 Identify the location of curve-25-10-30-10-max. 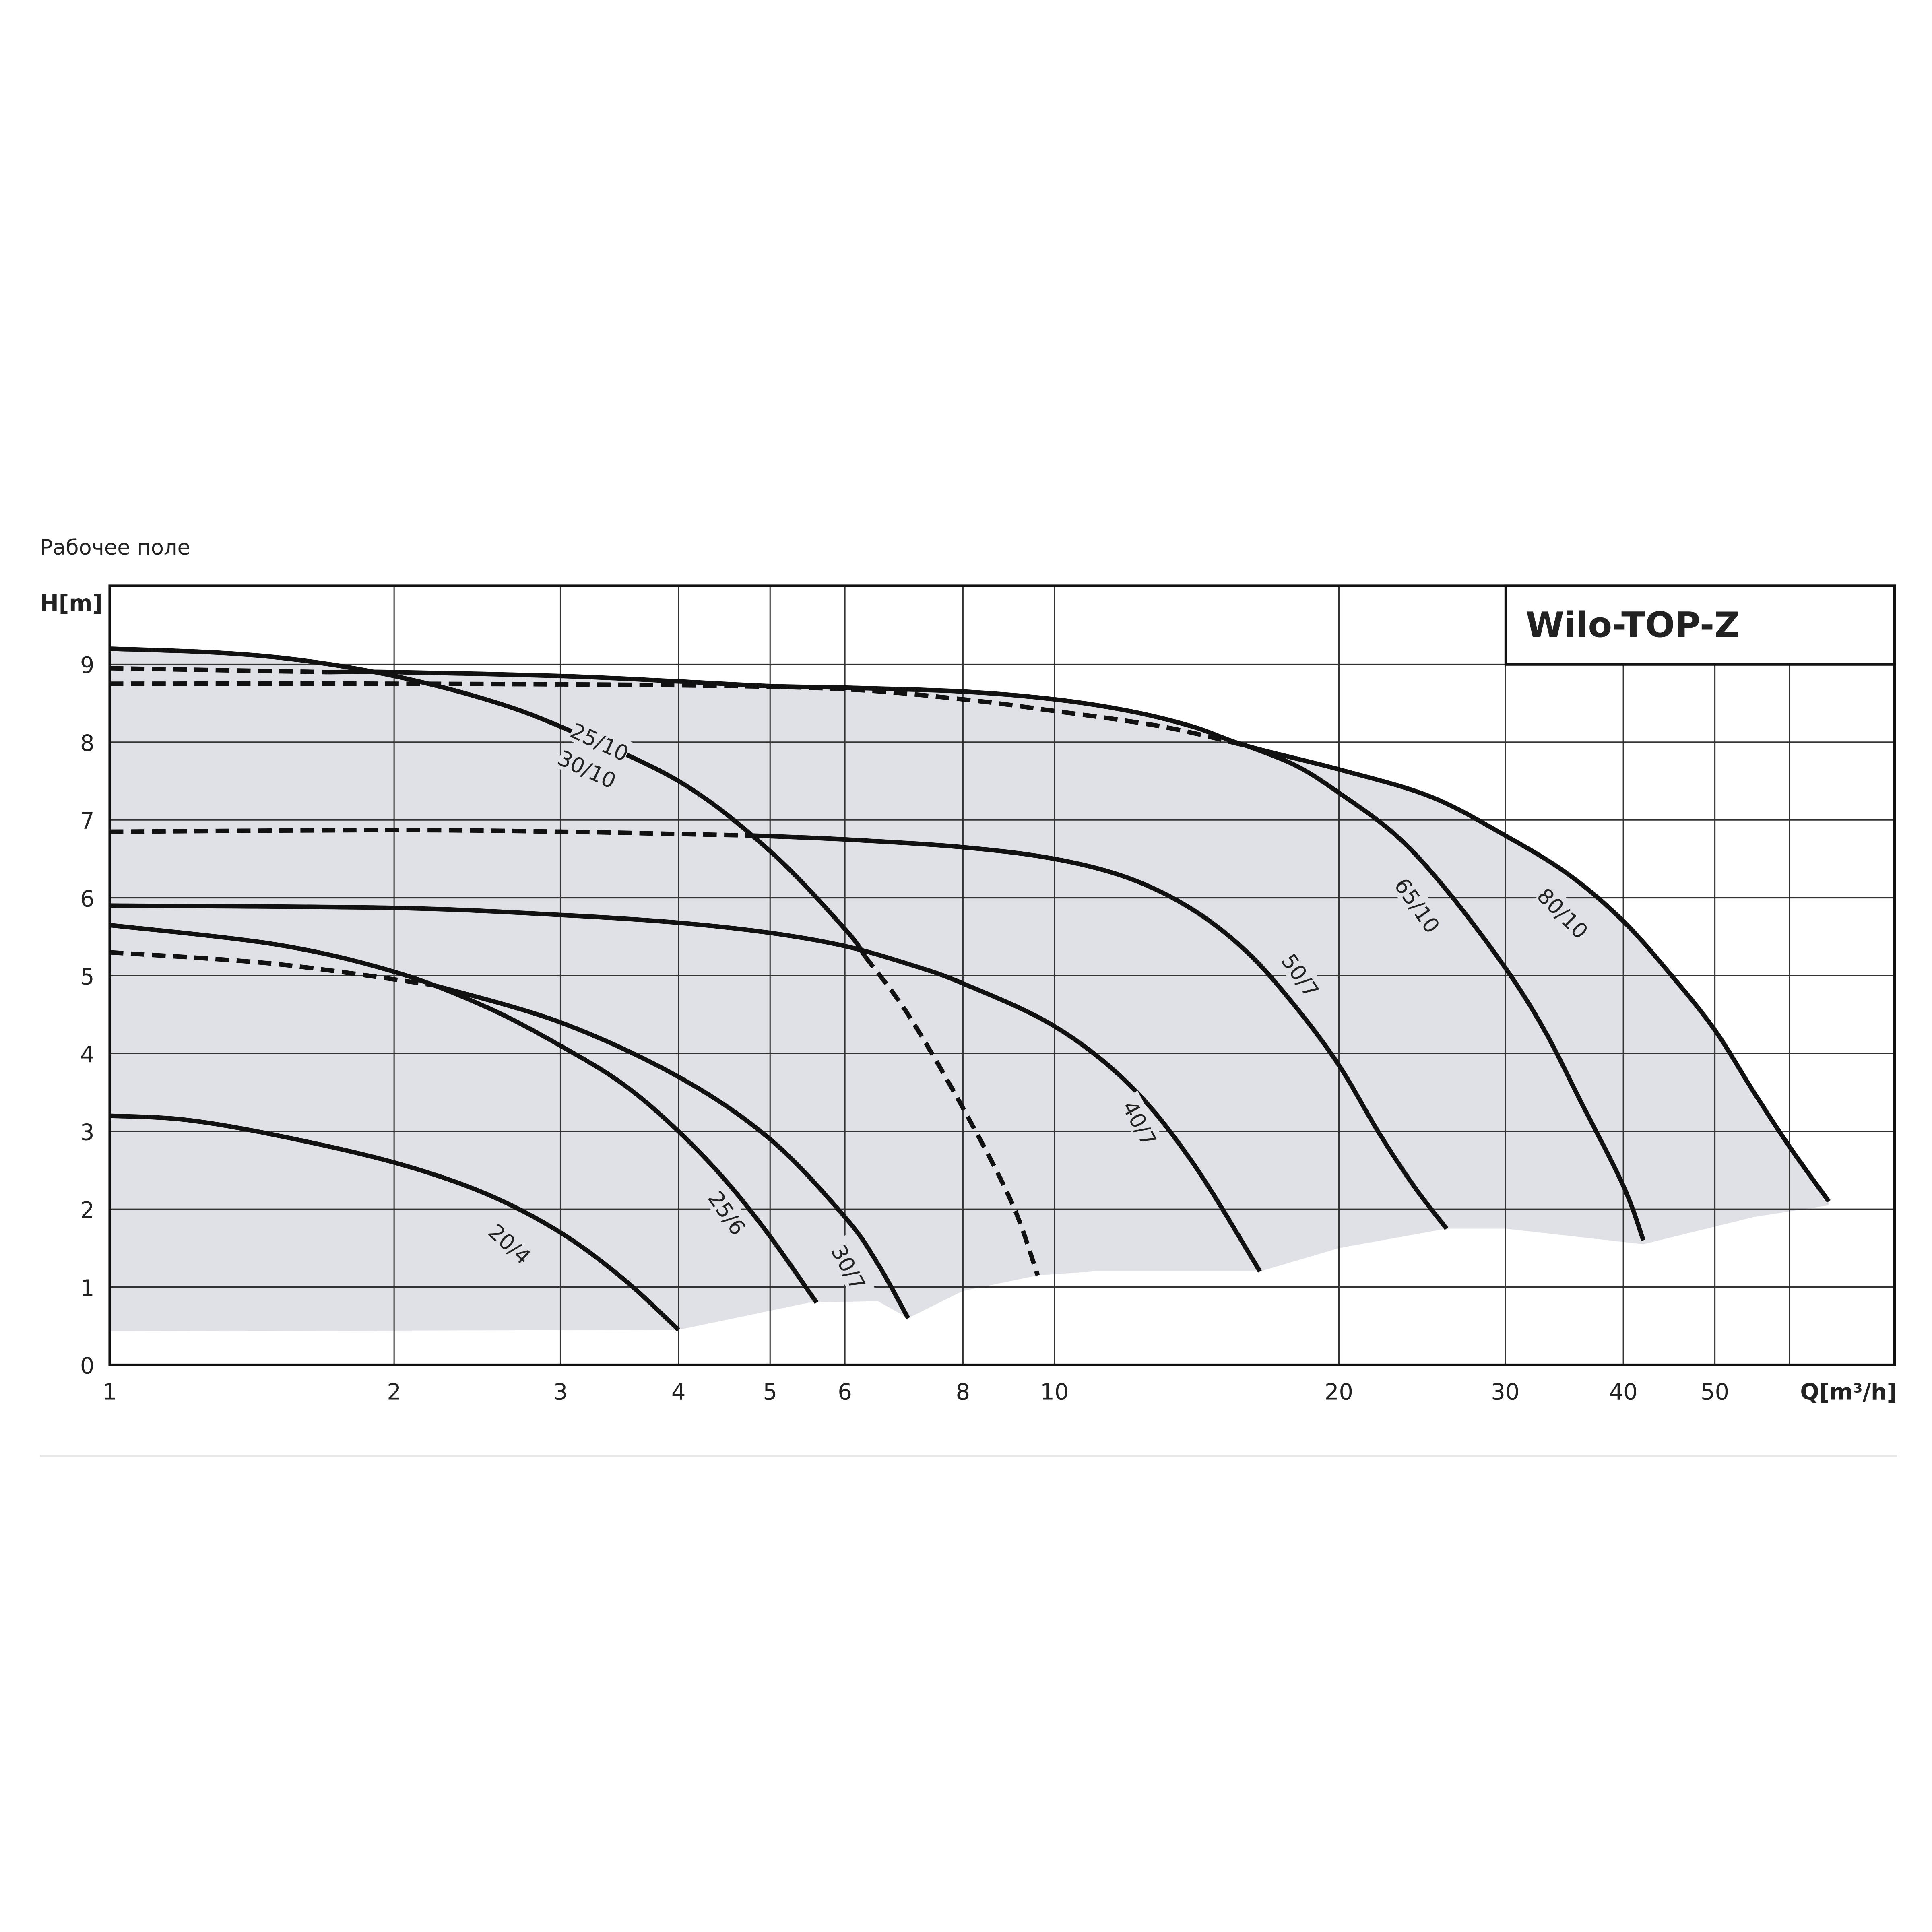
(951, 1115).